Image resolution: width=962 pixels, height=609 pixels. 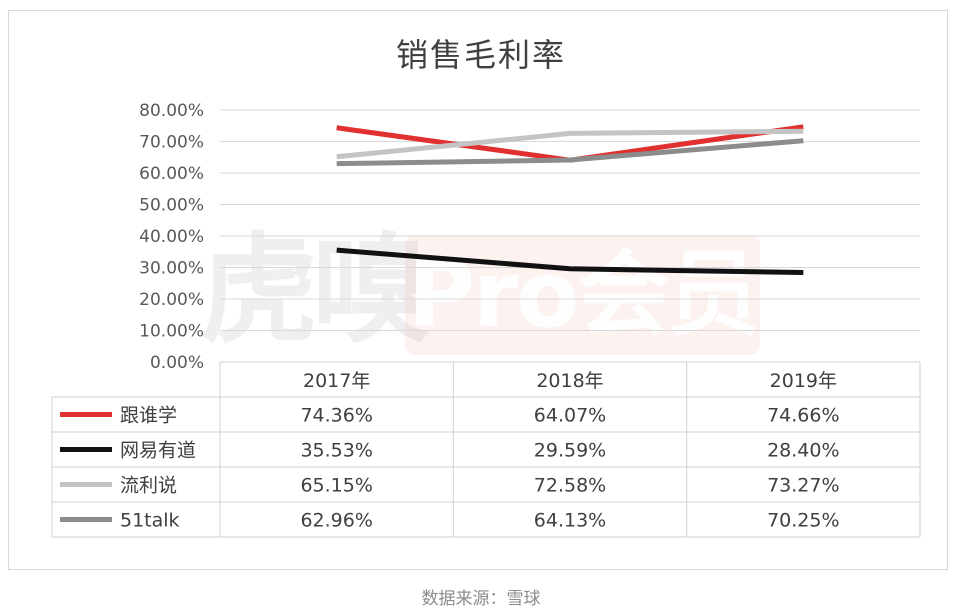 I want to click on x-tick-label: 2019年, so click(x=803, y=381).